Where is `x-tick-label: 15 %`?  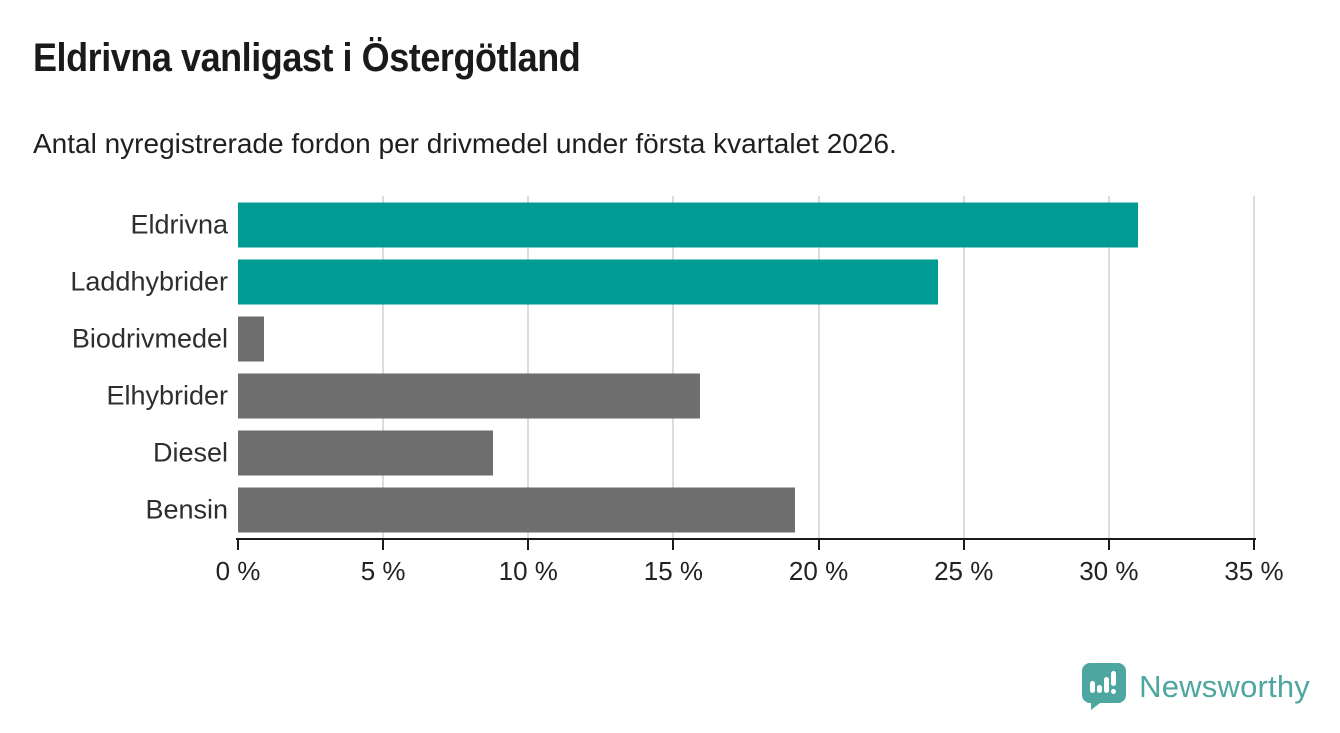 x-tick-label: 15 % is located at coordinates (673, 571).